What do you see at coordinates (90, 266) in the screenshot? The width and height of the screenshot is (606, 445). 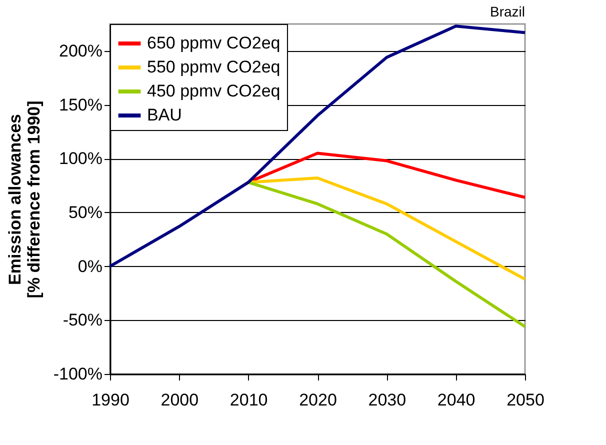 I see `y-tick-label: 0%` at bounding box center [90, 266].